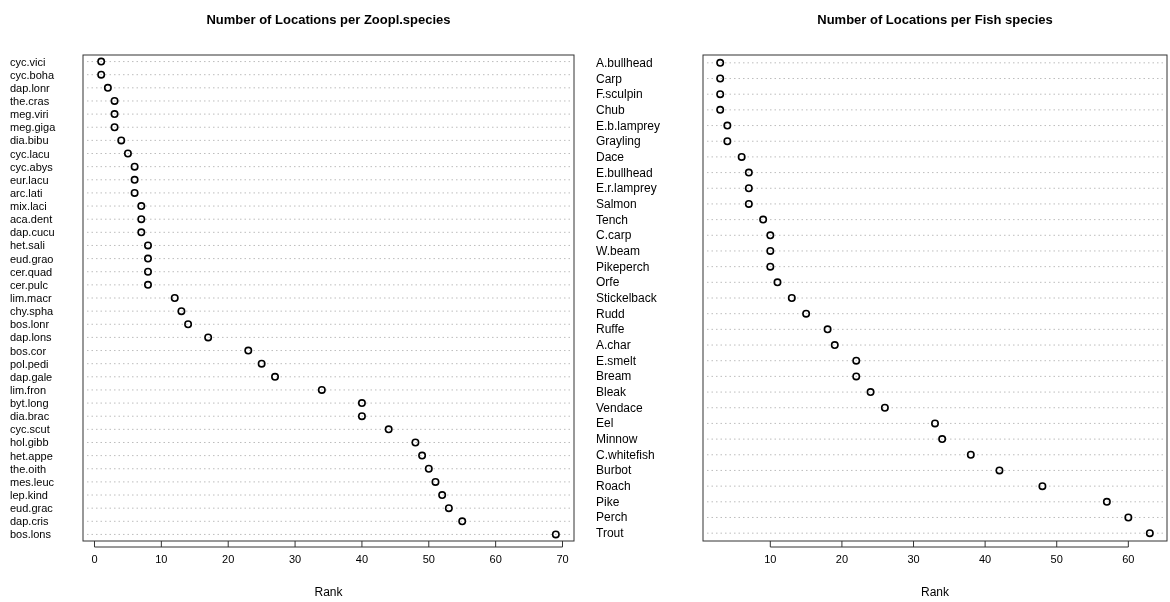 This screenshot has width=1170, height=602. Describe the element at coordinates (29, 363) in the screenshot. I see `y-tick-label: pol.pedi` at that location.